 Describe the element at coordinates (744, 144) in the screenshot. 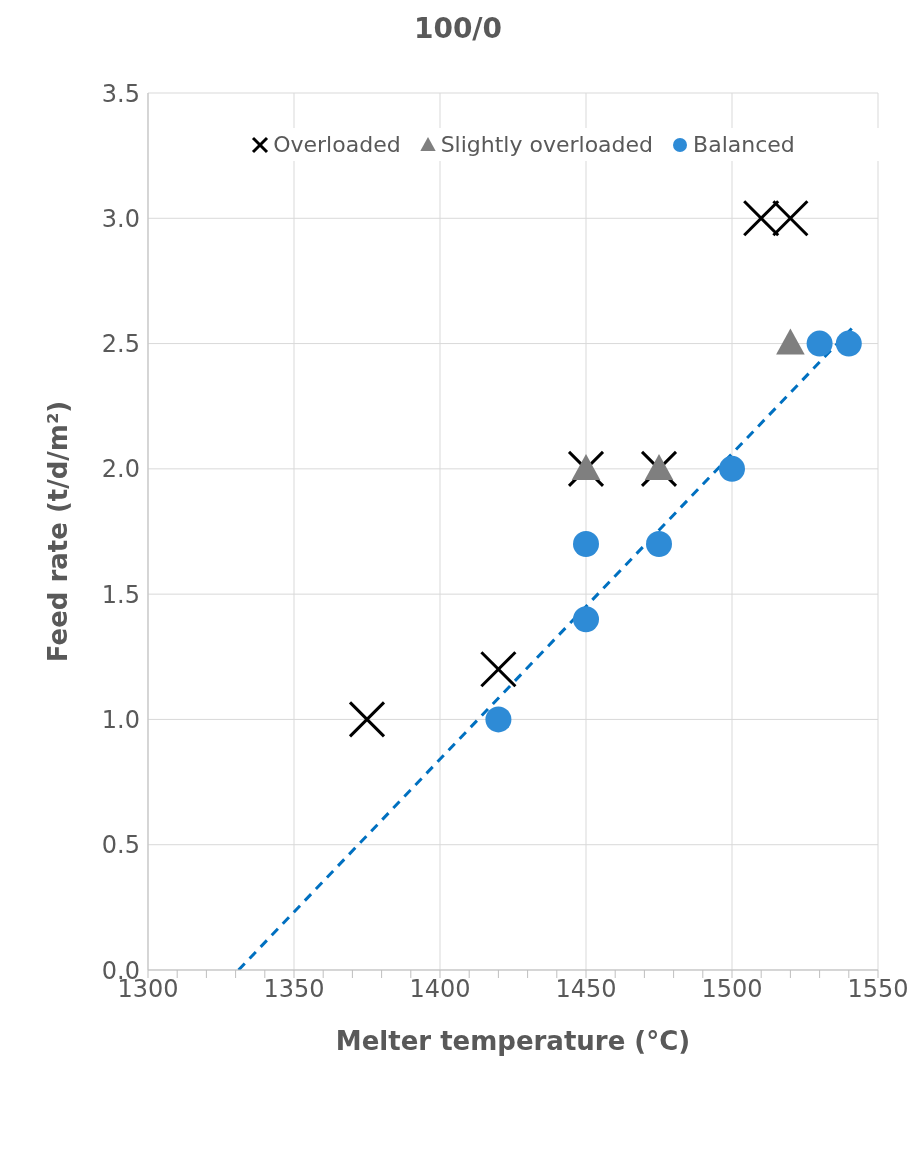

I see `legend-label: Balanced` at that location.